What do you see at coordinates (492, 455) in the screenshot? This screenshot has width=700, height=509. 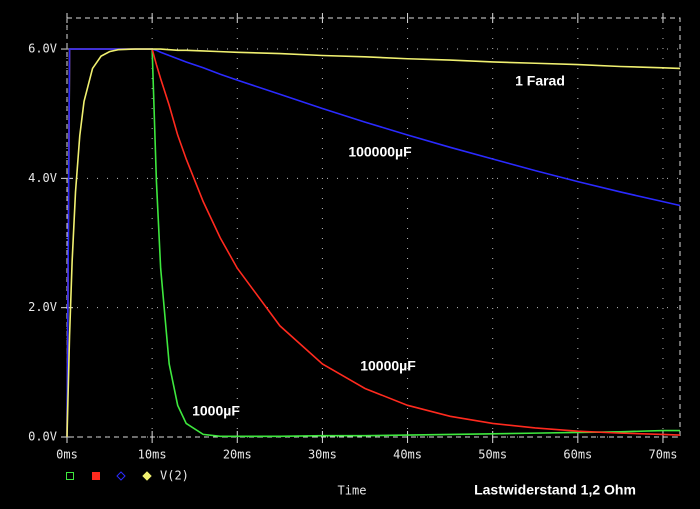 I see `x-tick-label: 50ms` at bounding box center [492, 455].